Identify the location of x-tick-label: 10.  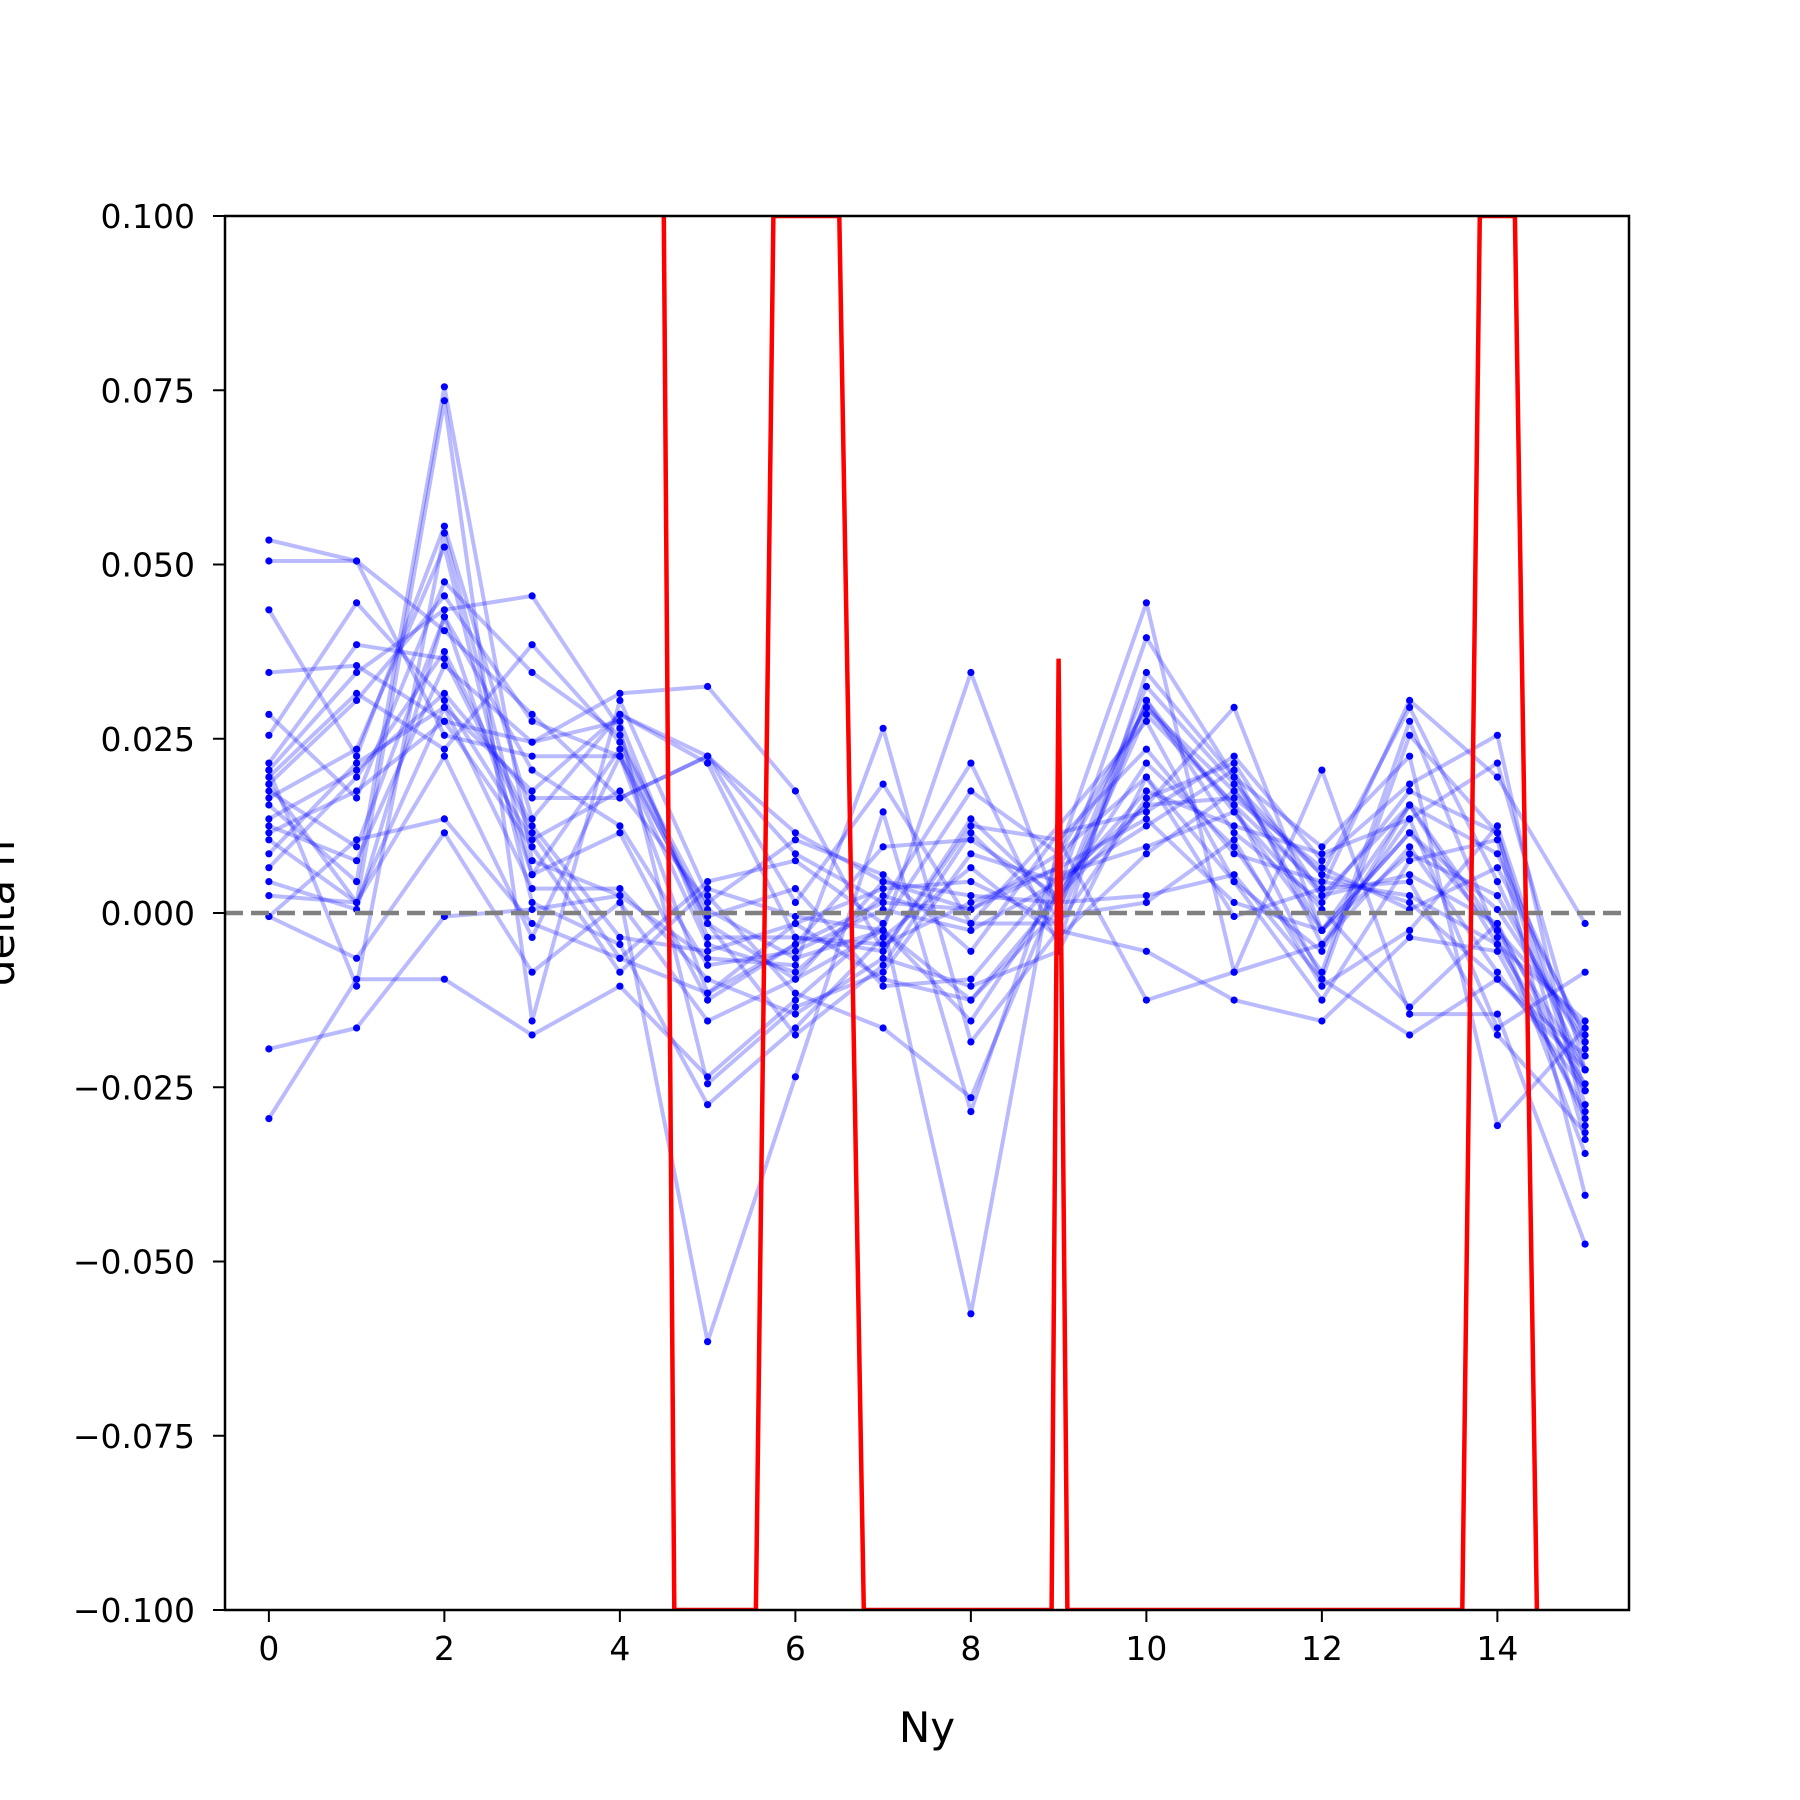
(1146, 1648).